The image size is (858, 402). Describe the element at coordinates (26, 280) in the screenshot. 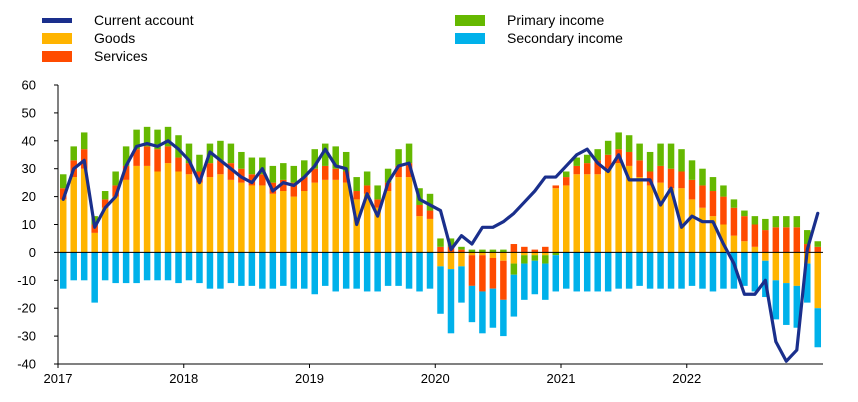

I see `y-tick-label: -10` at that location.